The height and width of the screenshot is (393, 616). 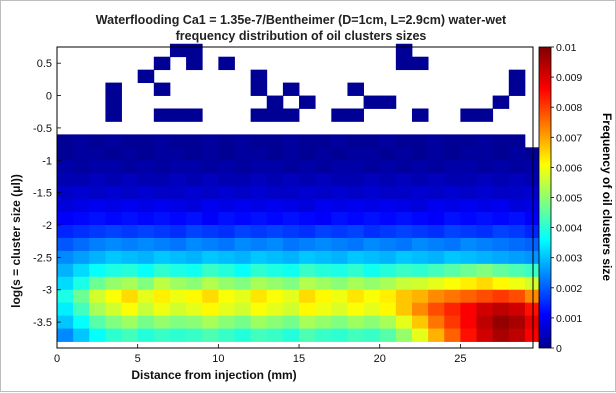 What do you see at coordinates (213, 375) in the screenshot?
I see `x-axis-label: Distance from injection (mm)` at bounding box center [213, 375].